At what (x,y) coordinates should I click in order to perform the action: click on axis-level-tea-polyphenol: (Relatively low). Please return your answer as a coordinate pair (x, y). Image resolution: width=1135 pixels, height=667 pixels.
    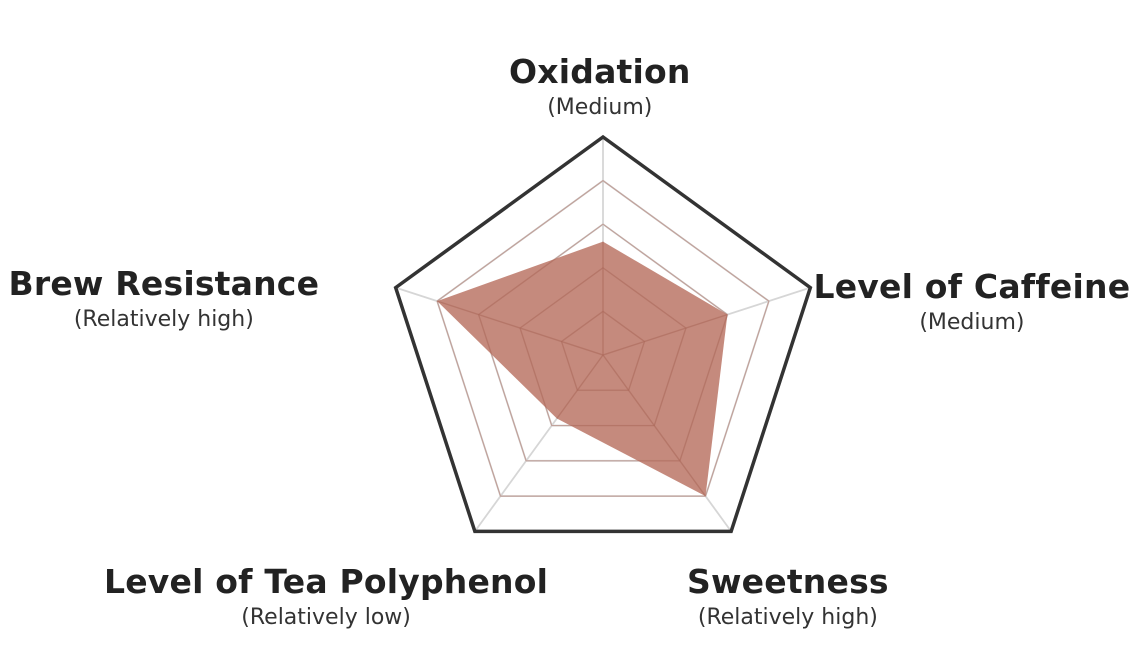
    Looking at the image, I should click on (326, 617).